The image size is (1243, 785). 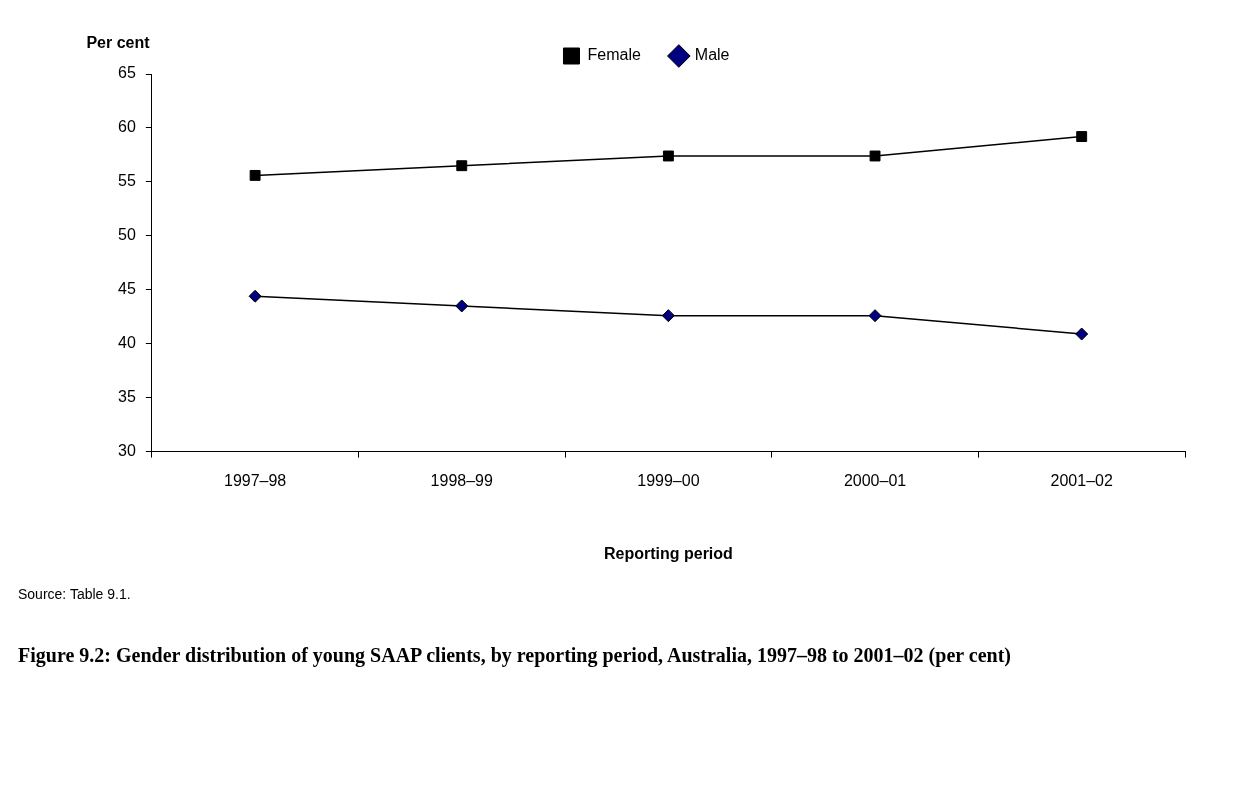 I want to click on text: Figure 9.2: Gender distribution of young SAAP clients, by reporting period, Australia, 1997–98 to 2001–02 (per cent), so click(x=515, y=655).